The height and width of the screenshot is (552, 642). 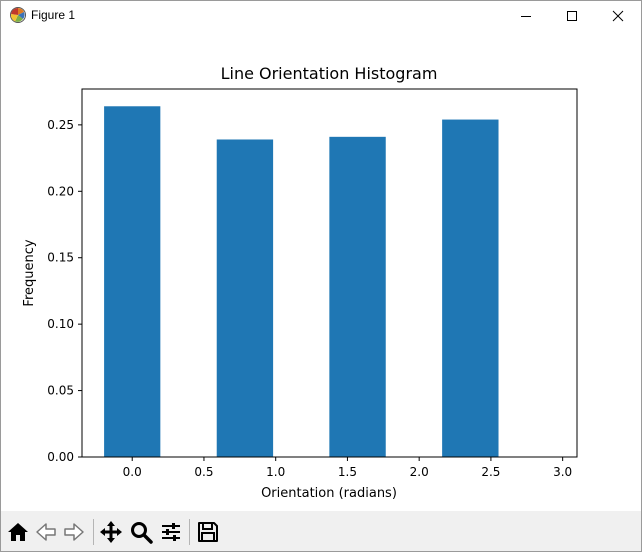 I want to click on x-tick-label: 0.0, so click(x=132, y=472).